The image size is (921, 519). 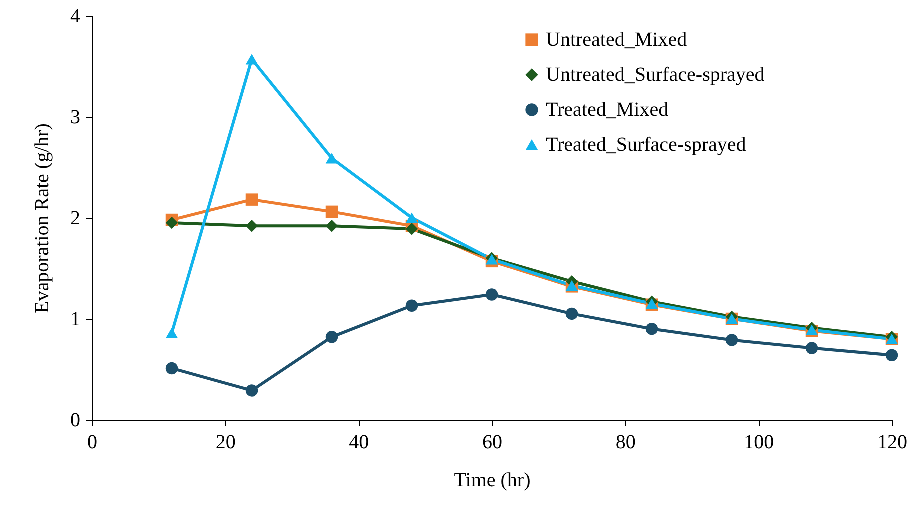 I want to click on legend-label: Treated_Mixed, so click(x=607, y=110).